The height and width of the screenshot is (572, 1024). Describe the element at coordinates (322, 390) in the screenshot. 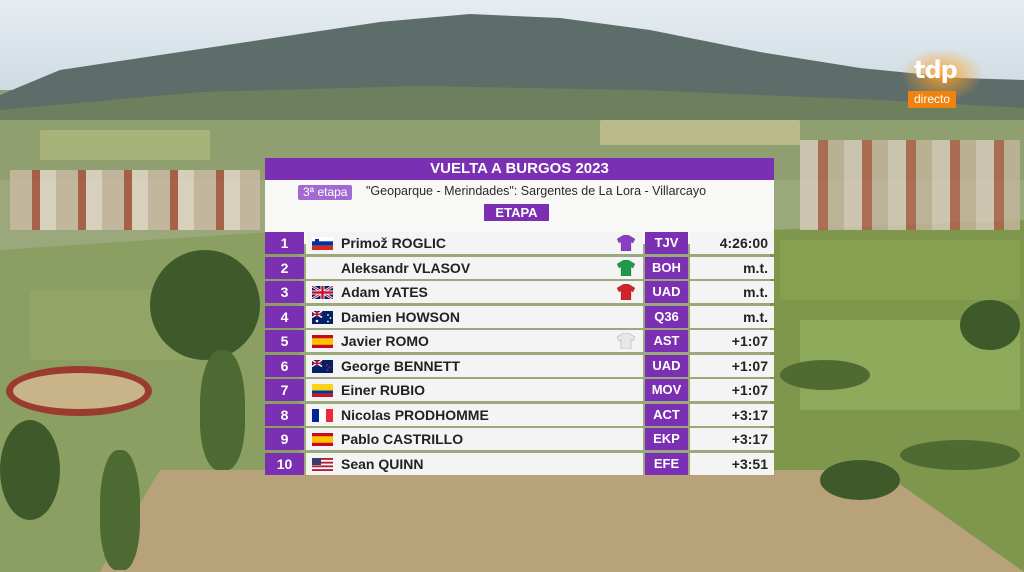

I see `flag-col-icon` at that location.